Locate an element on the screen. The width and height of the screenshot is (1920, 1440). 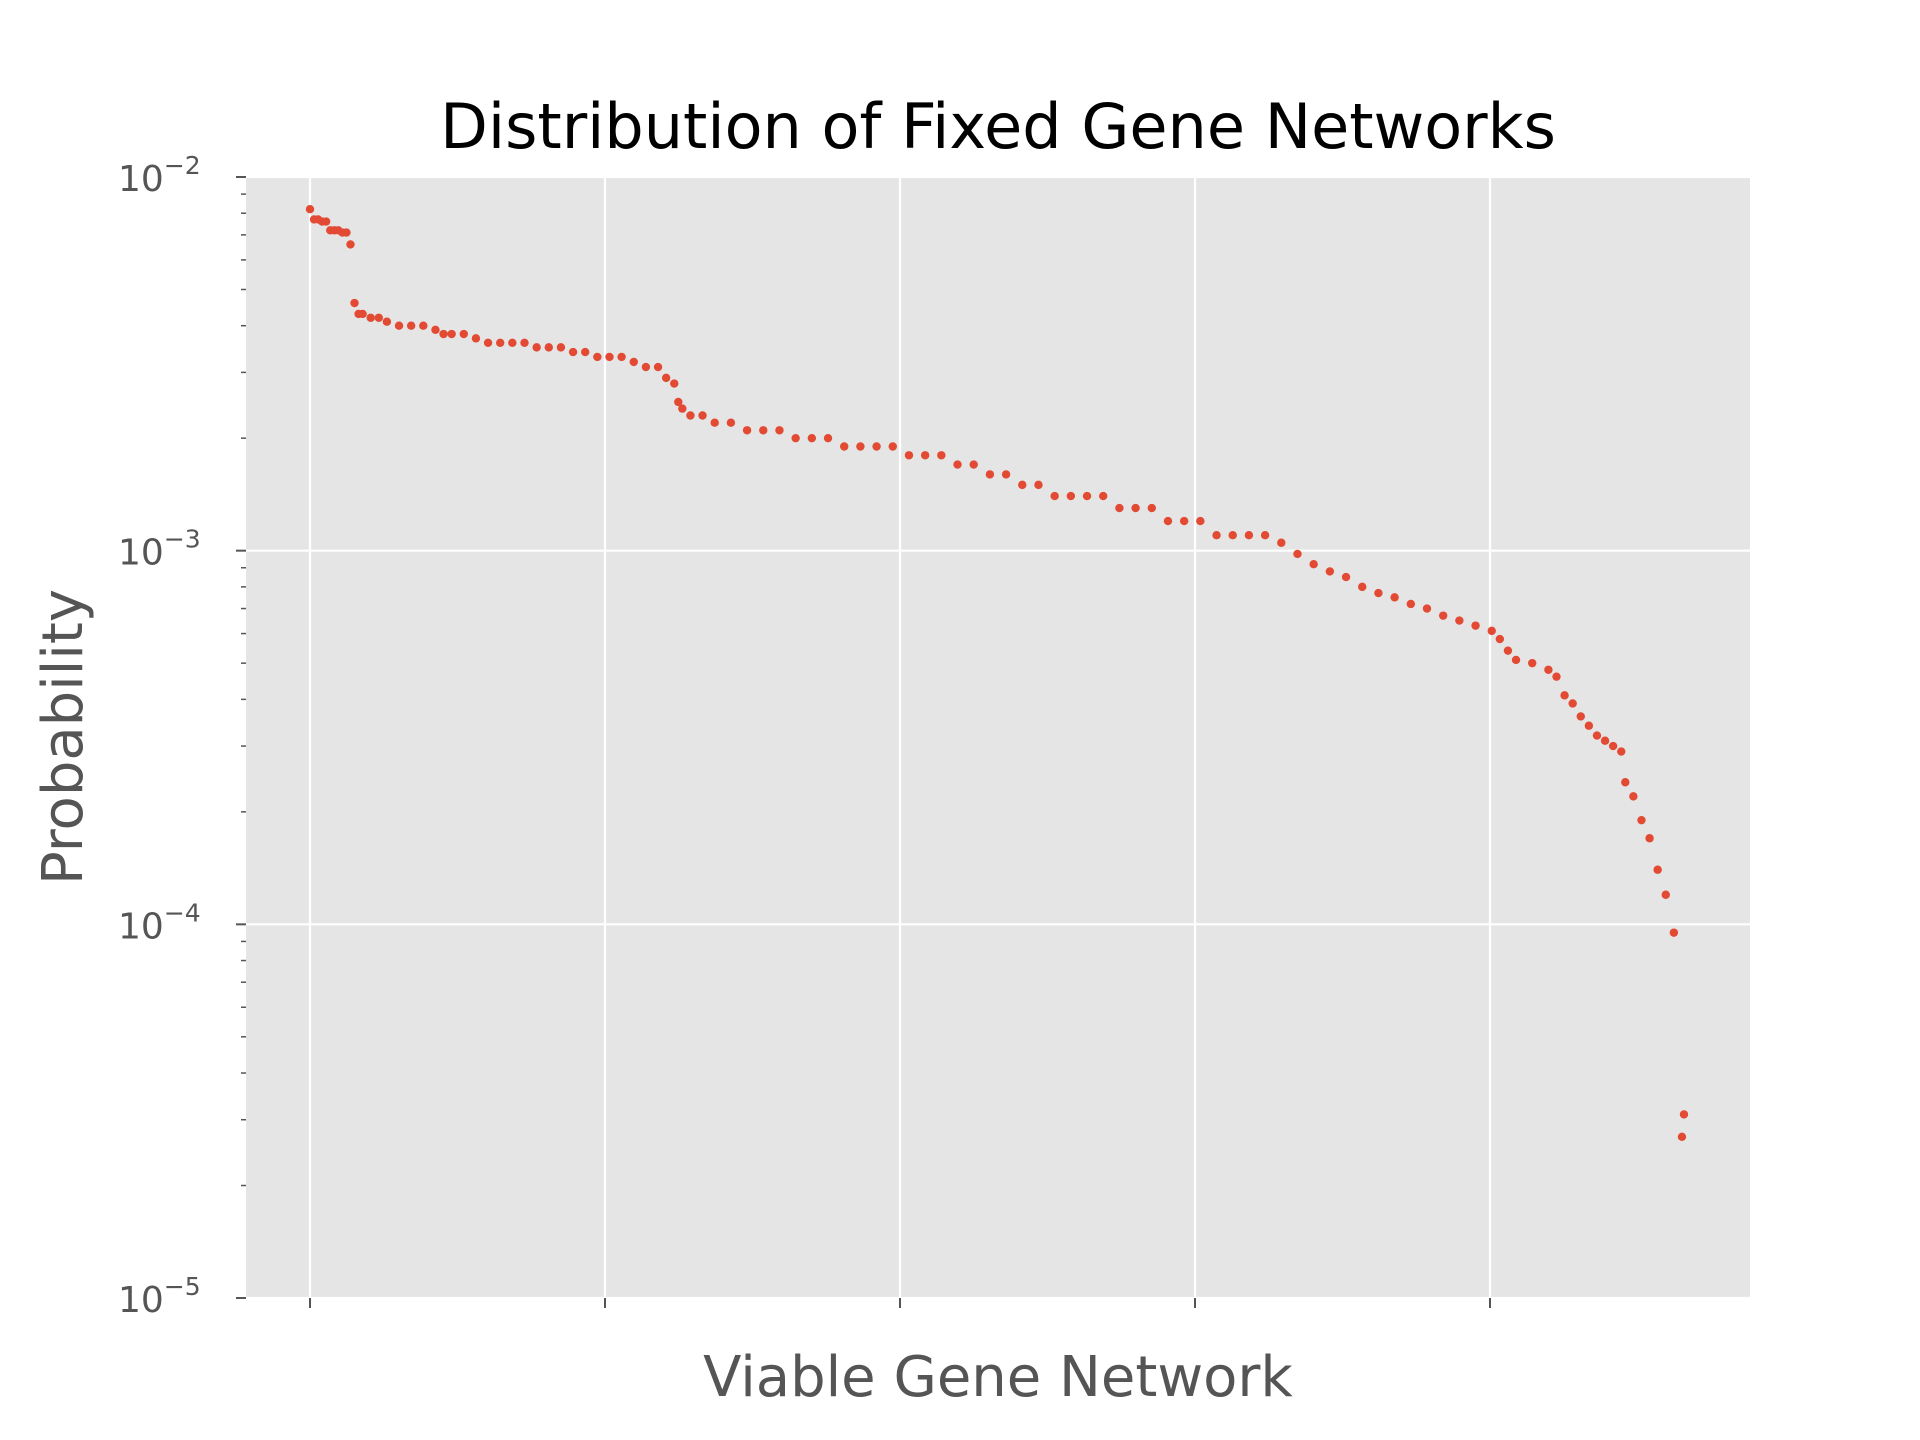
y-axis-label: Probability is located at coordinates (63, 737).